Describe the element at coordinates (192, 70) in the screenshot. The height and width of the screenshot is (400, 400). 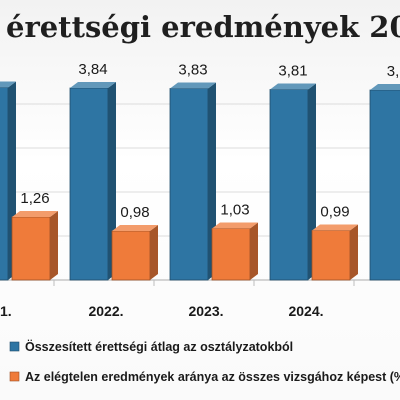
I see `value-label-average: 3,83` at that location.